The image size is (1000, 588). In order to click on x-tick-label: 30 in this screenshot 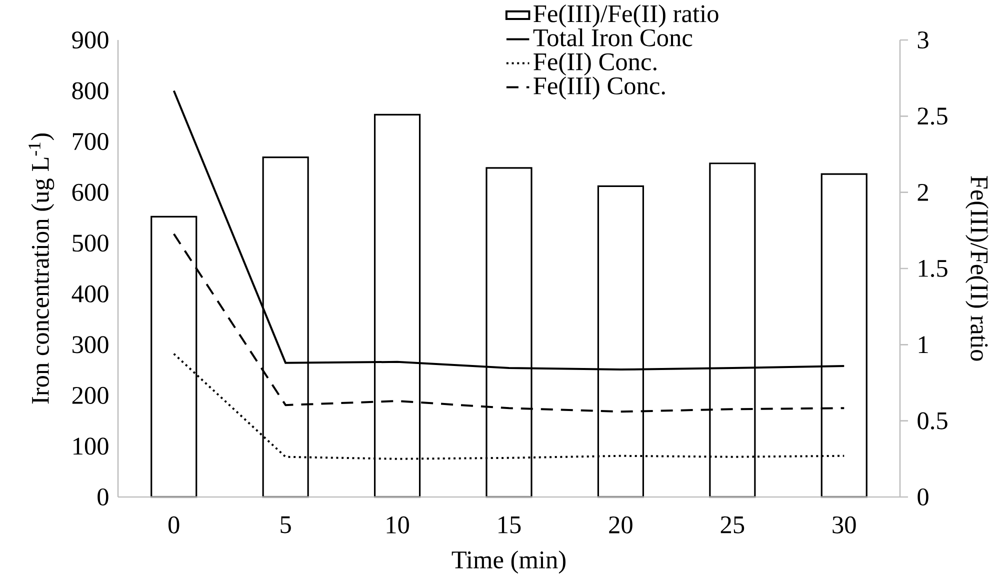, I will do `click(844, 525)`.